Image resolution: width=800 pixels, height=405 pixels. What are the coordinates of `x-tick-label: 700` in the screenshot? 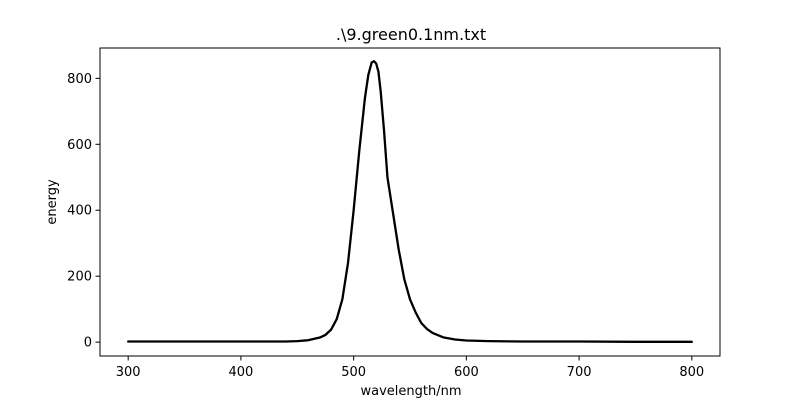 It's located at (579, 372).